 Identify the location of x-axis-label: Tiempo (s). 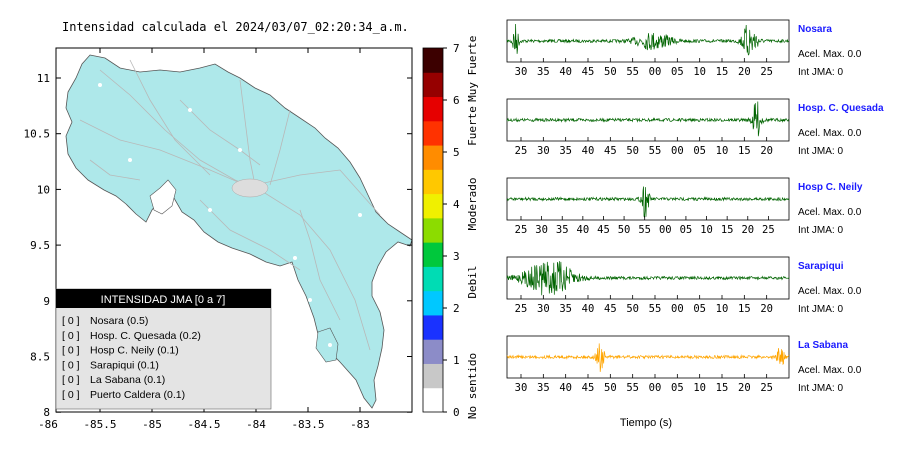
(646, 423).